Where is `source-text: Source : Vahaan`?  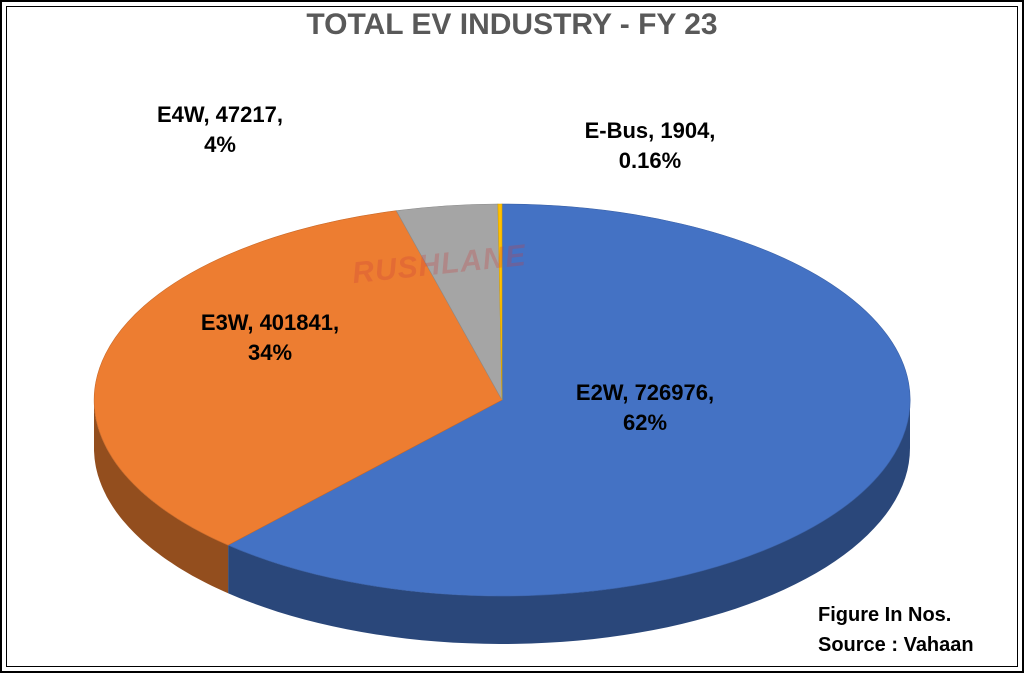
source-text: Source : Vahaan is located at coordinates (896, 645).